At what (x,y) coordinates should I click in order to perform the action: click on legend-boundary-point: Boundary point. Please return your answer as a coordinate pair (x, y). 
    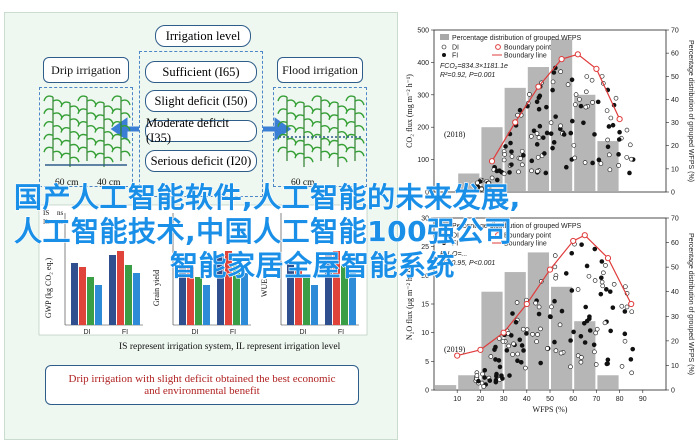
    Looking at the image, I should click on (527, 236).